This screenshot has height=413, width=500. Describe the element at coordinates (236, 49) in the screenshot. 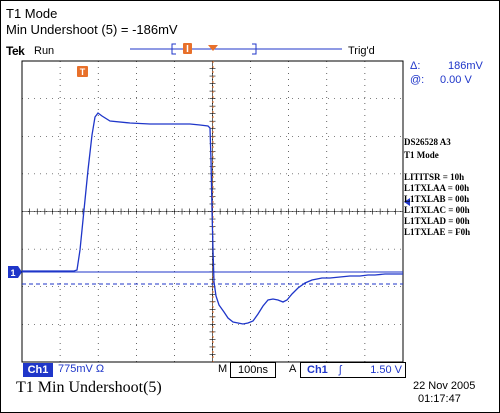

I see `record-position-bar` at that location.